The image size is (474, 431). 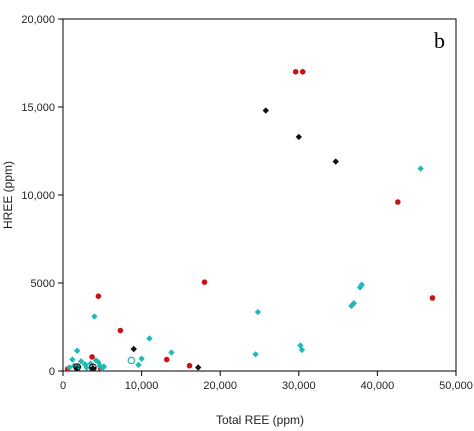 I want to click on y-tick-label: 0, so click(x=52, y=372).